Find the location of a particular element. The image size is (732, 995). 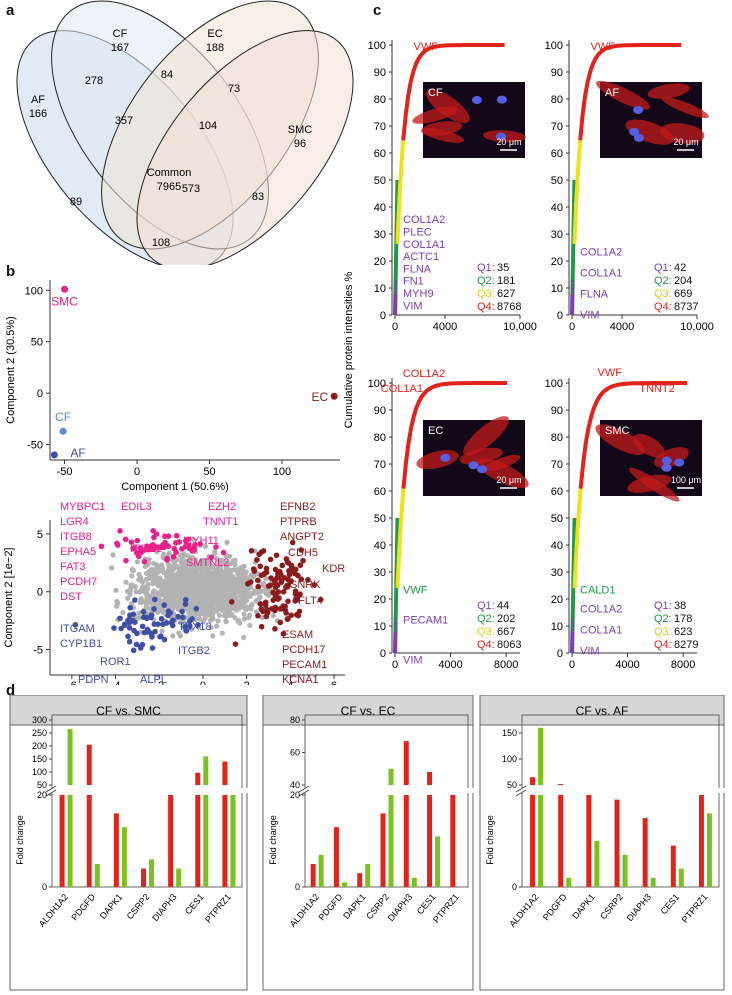

cell-nucleus is located at coordinates (500, 136).